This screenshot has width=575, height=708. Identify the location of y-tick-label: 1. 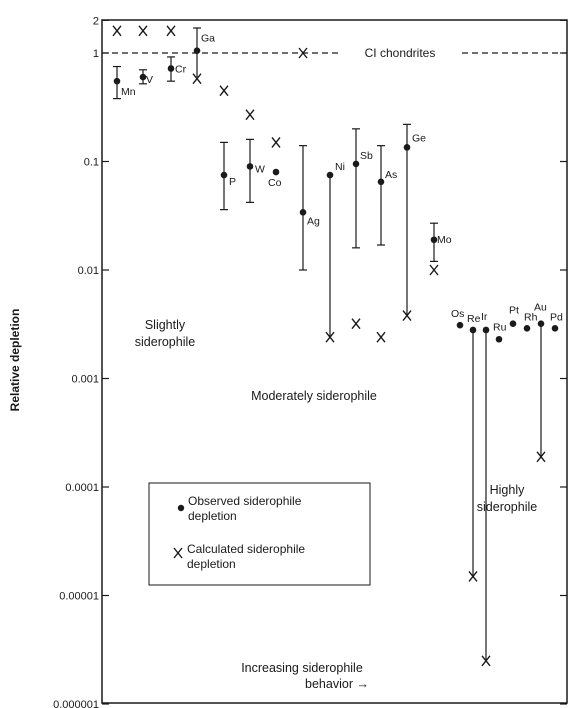
(96, 54).